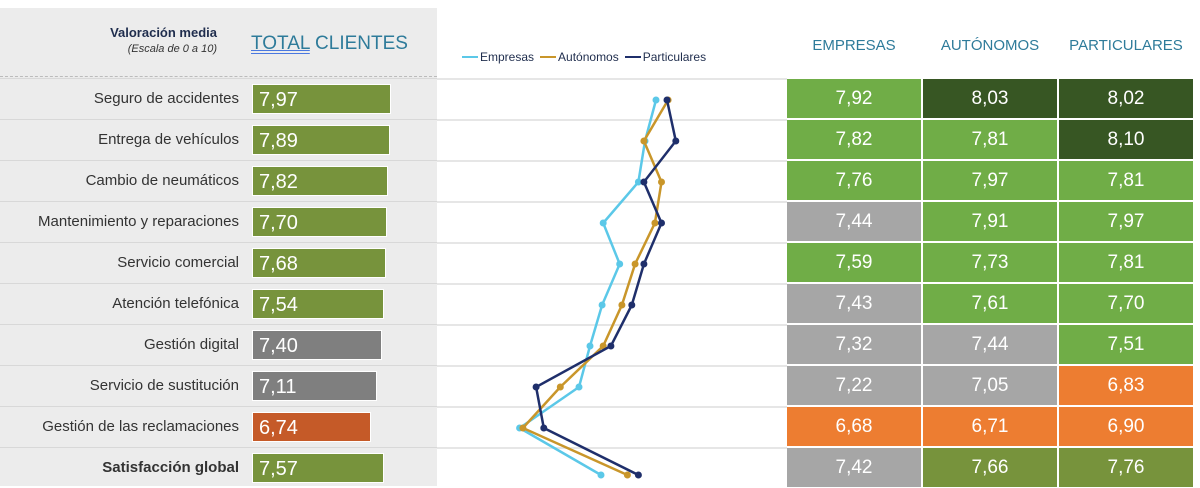 The image size is (1200, 488). What do you see at coordinates (162, 180) in the screenshot?
I see `row-label: Cambio de neumáticos` at bounding box center [162, 180].